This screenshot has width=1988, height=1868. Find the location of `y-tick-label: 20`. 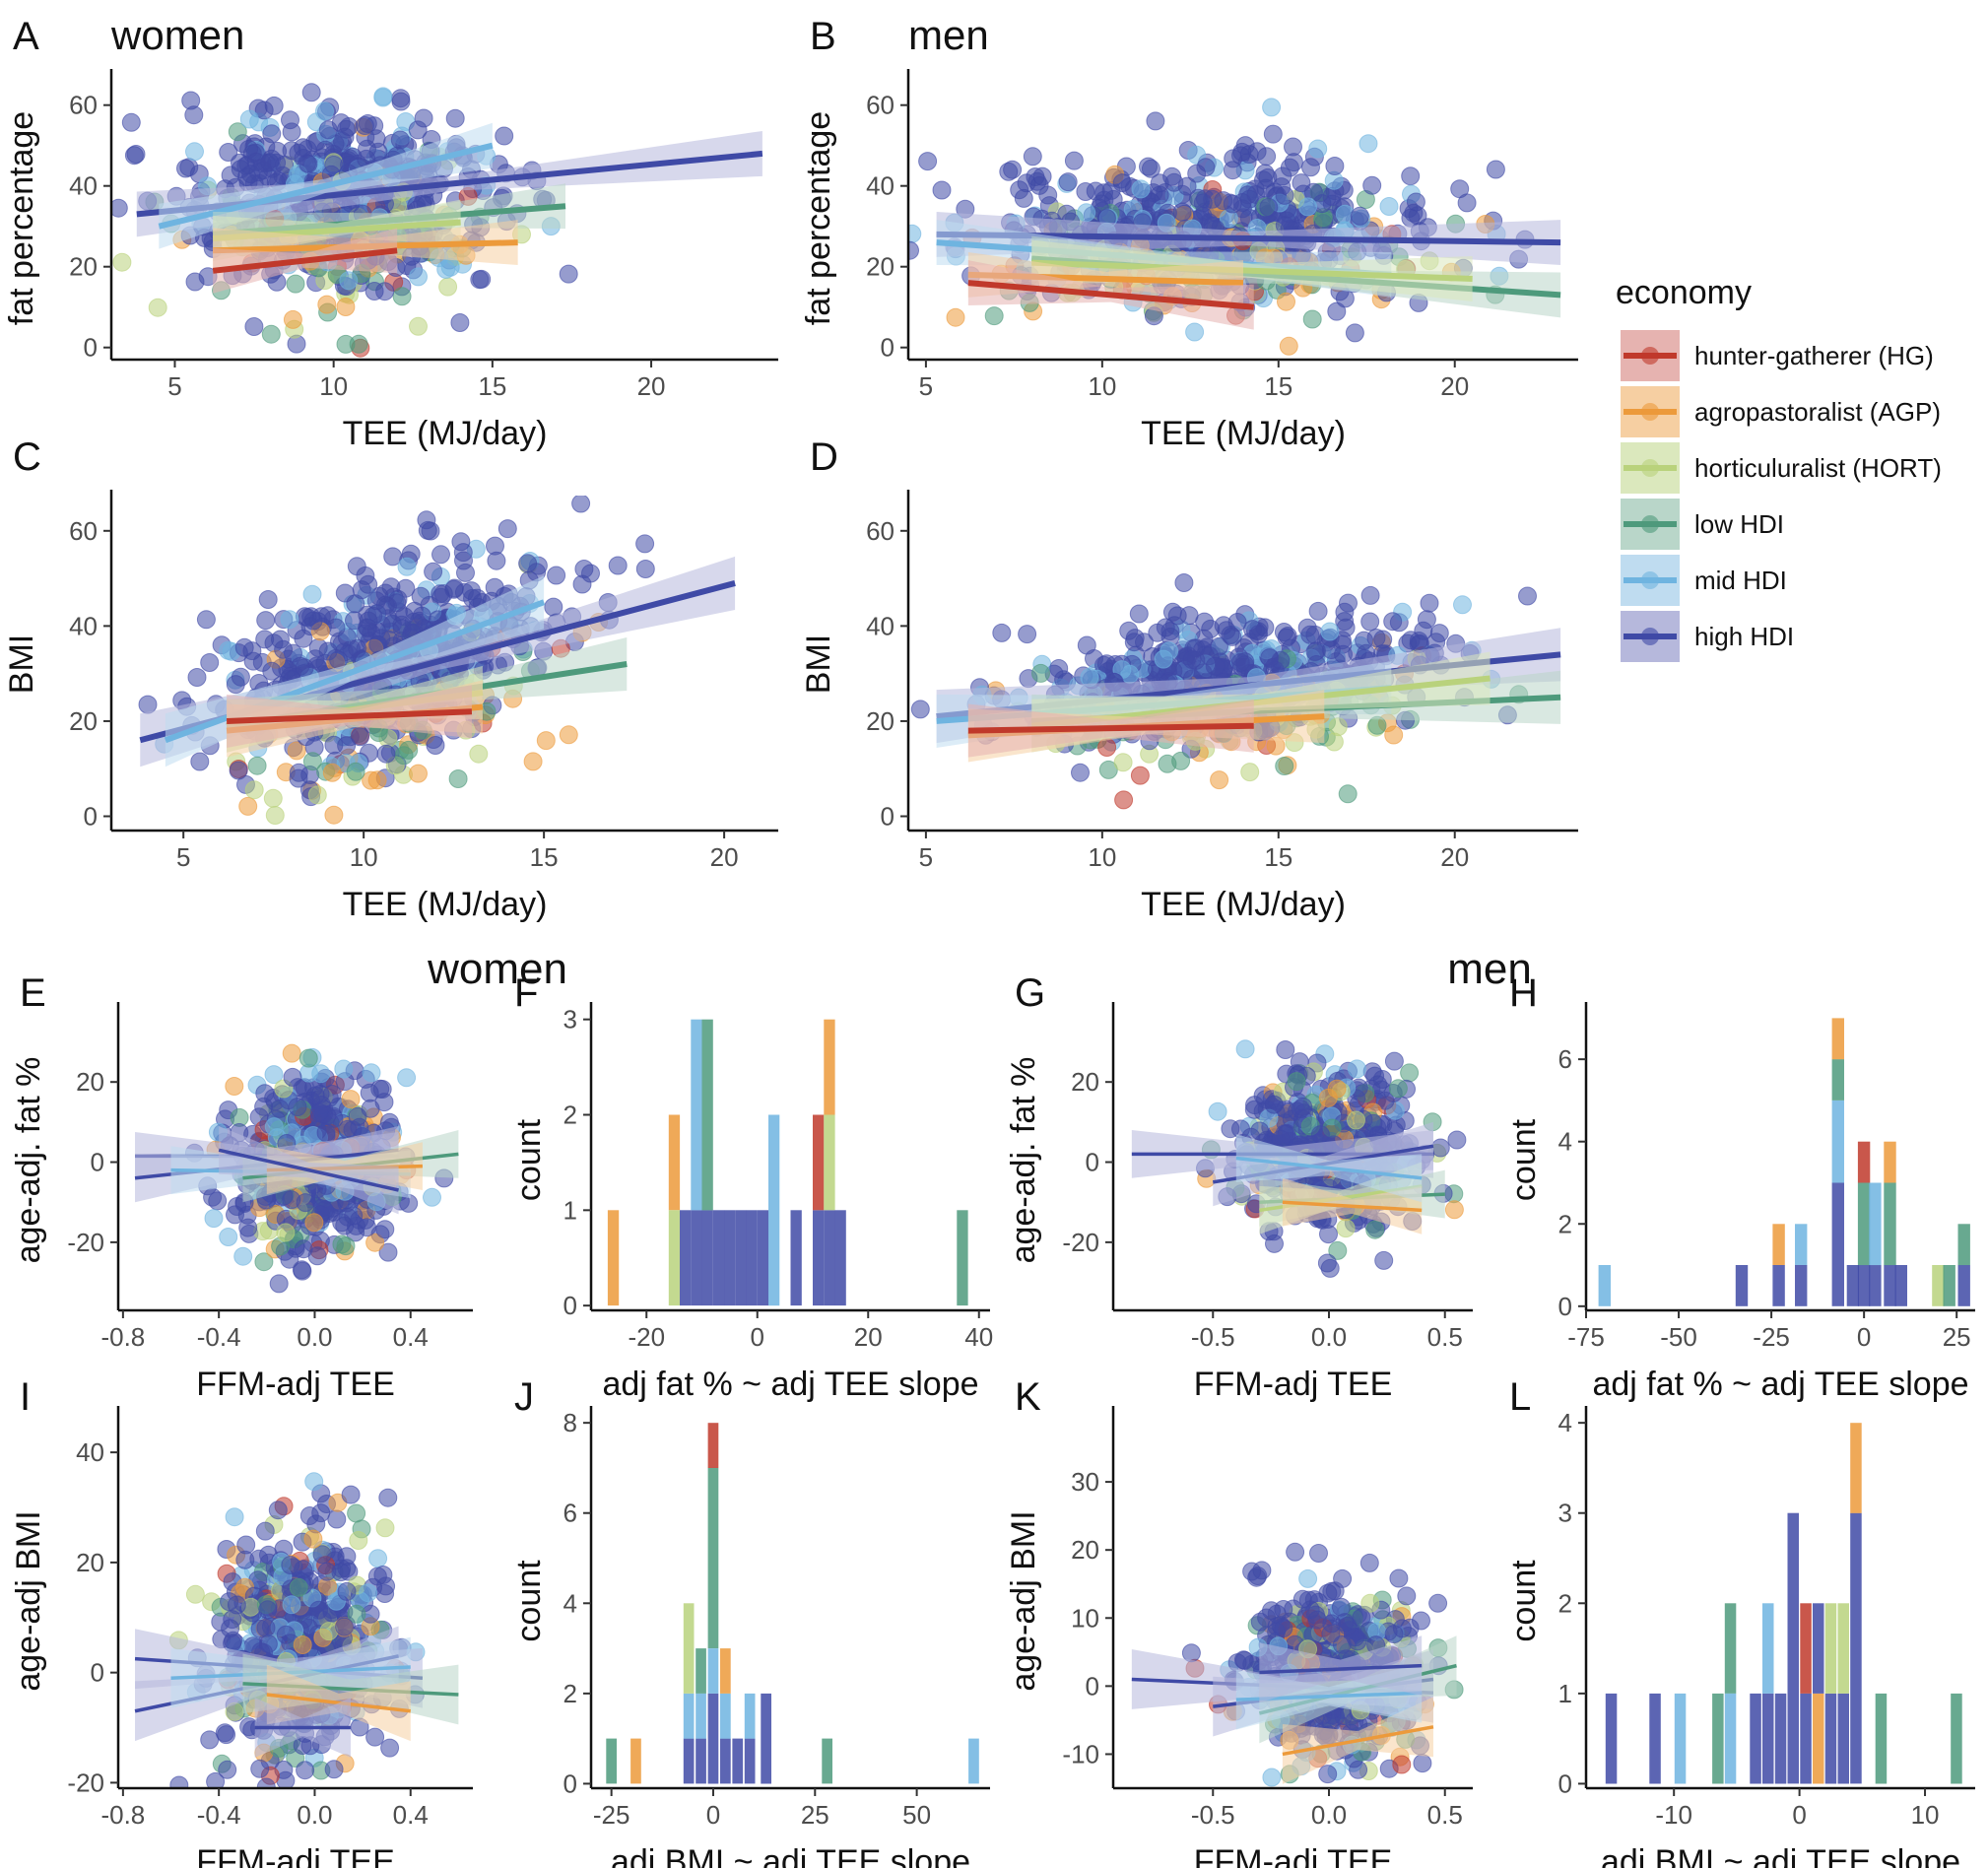

y-tick-label: 20 is located at coordinates (881, 267).